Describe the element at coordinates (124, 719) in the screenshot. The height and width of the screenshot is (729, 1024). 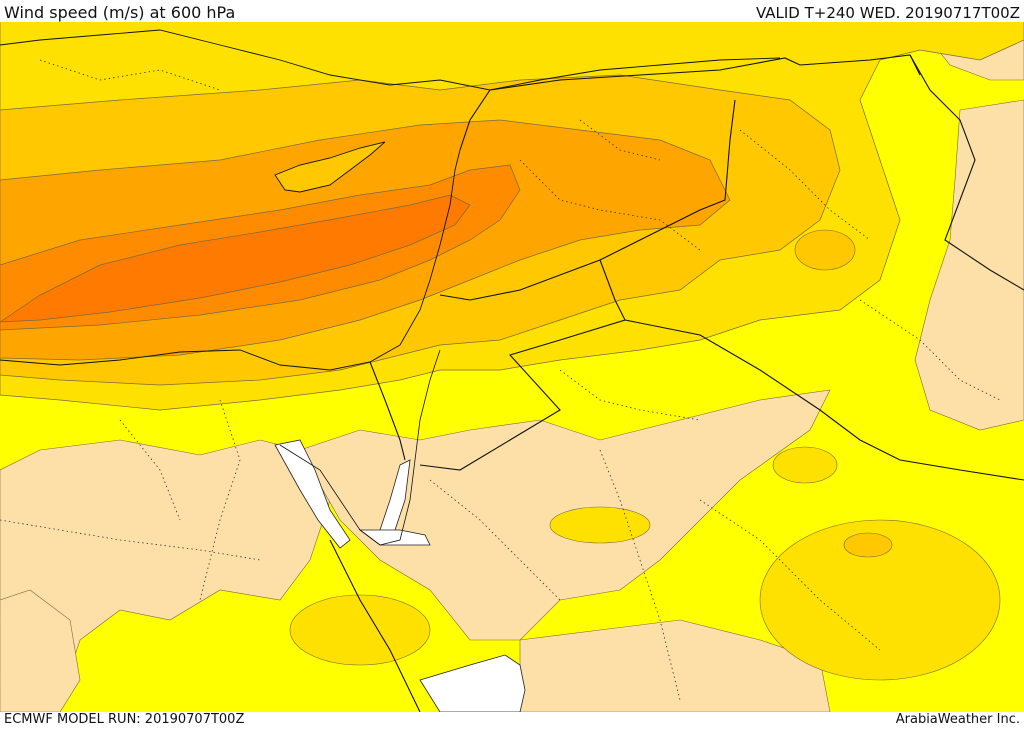
I see `model-run-label: ECMWF MODEL RUN: 20190707T00Z` at that location.